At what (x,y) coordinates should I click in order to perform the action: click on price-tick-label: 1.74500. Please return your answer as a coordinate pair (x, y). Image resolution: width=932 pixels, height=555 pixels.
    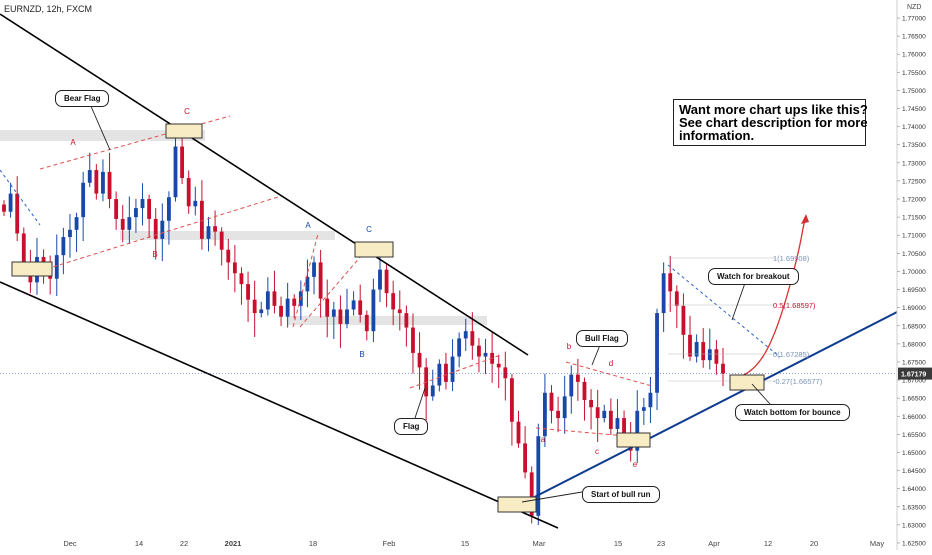
    Looking at the image, I should click on (914, 109).